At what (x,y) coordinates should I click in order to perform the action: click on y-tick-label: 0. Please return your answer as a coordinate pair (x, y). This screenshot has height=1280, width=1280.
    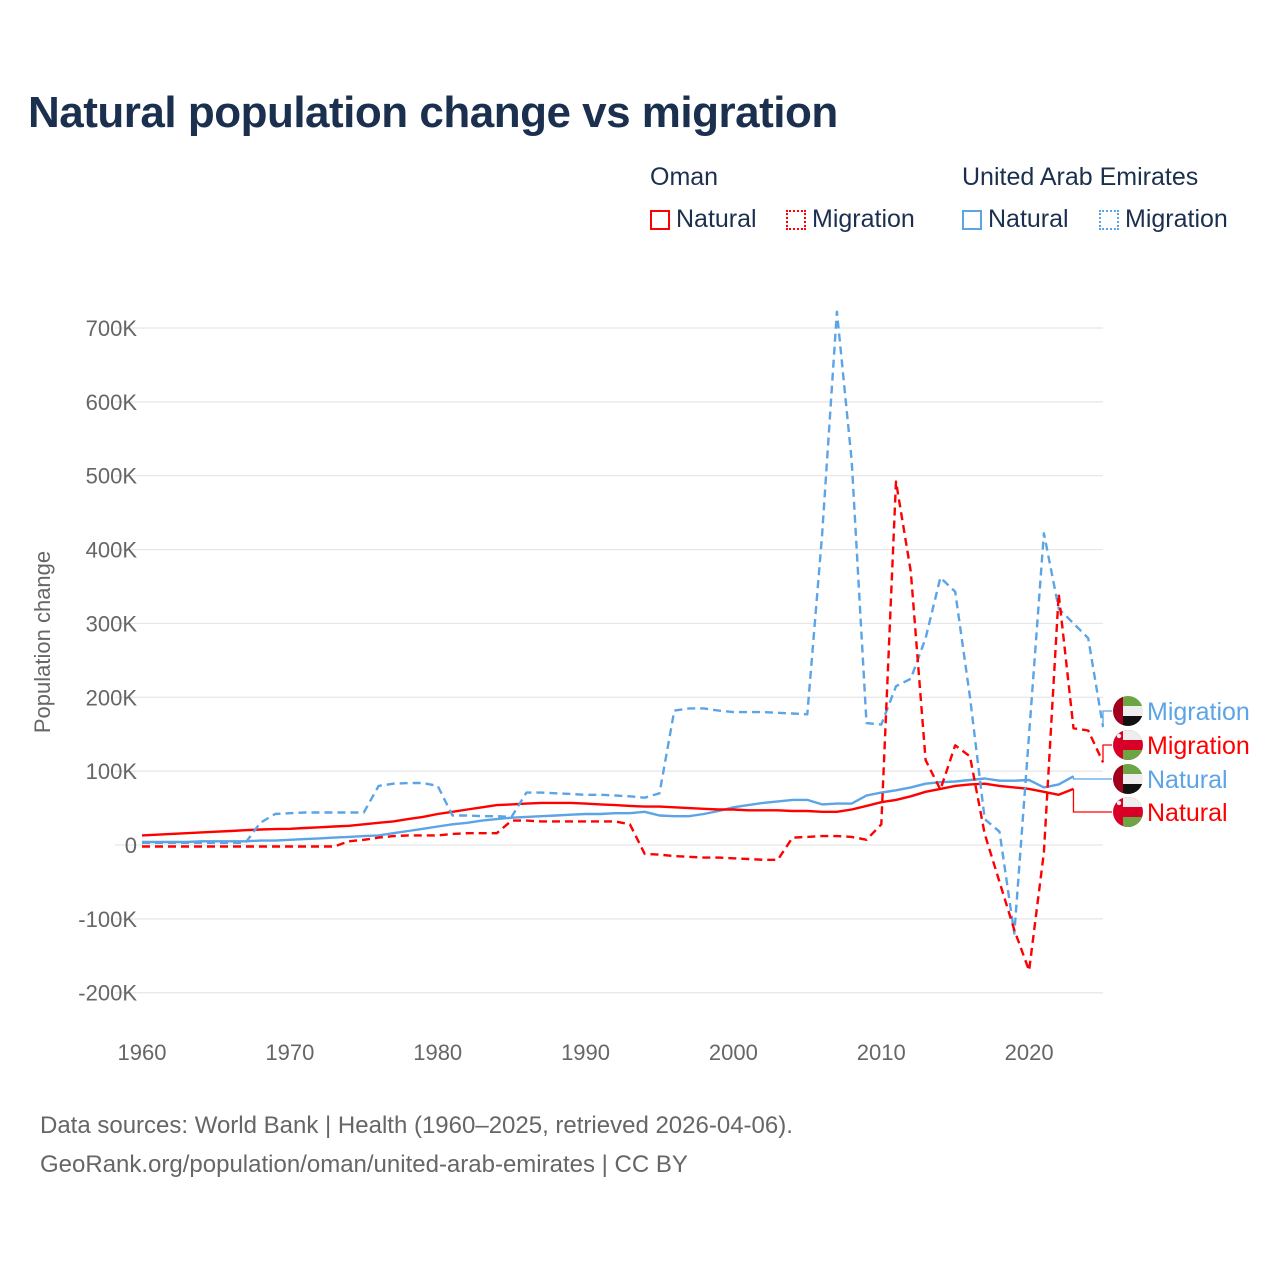
    Looking at the image, I should click on (131, 845).